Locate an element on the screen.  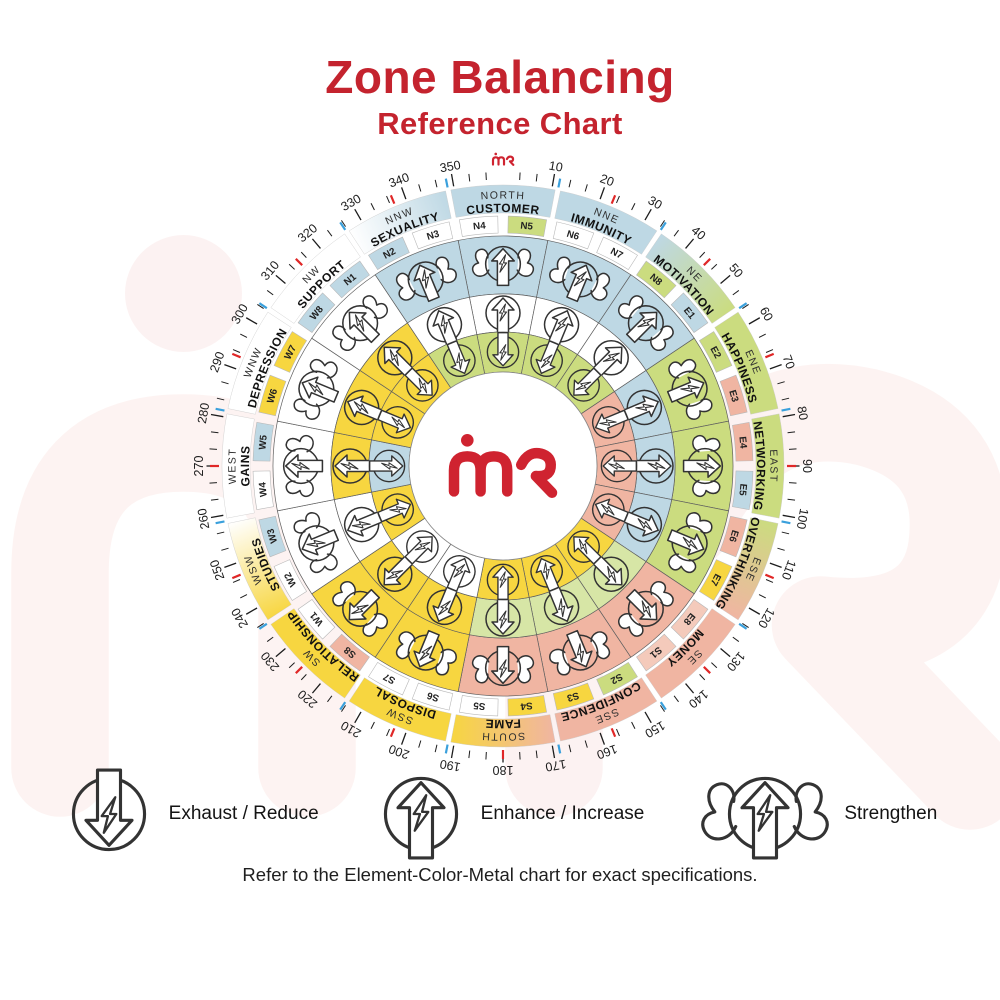
svg-text: 130 is located at coordinates (736, 661).